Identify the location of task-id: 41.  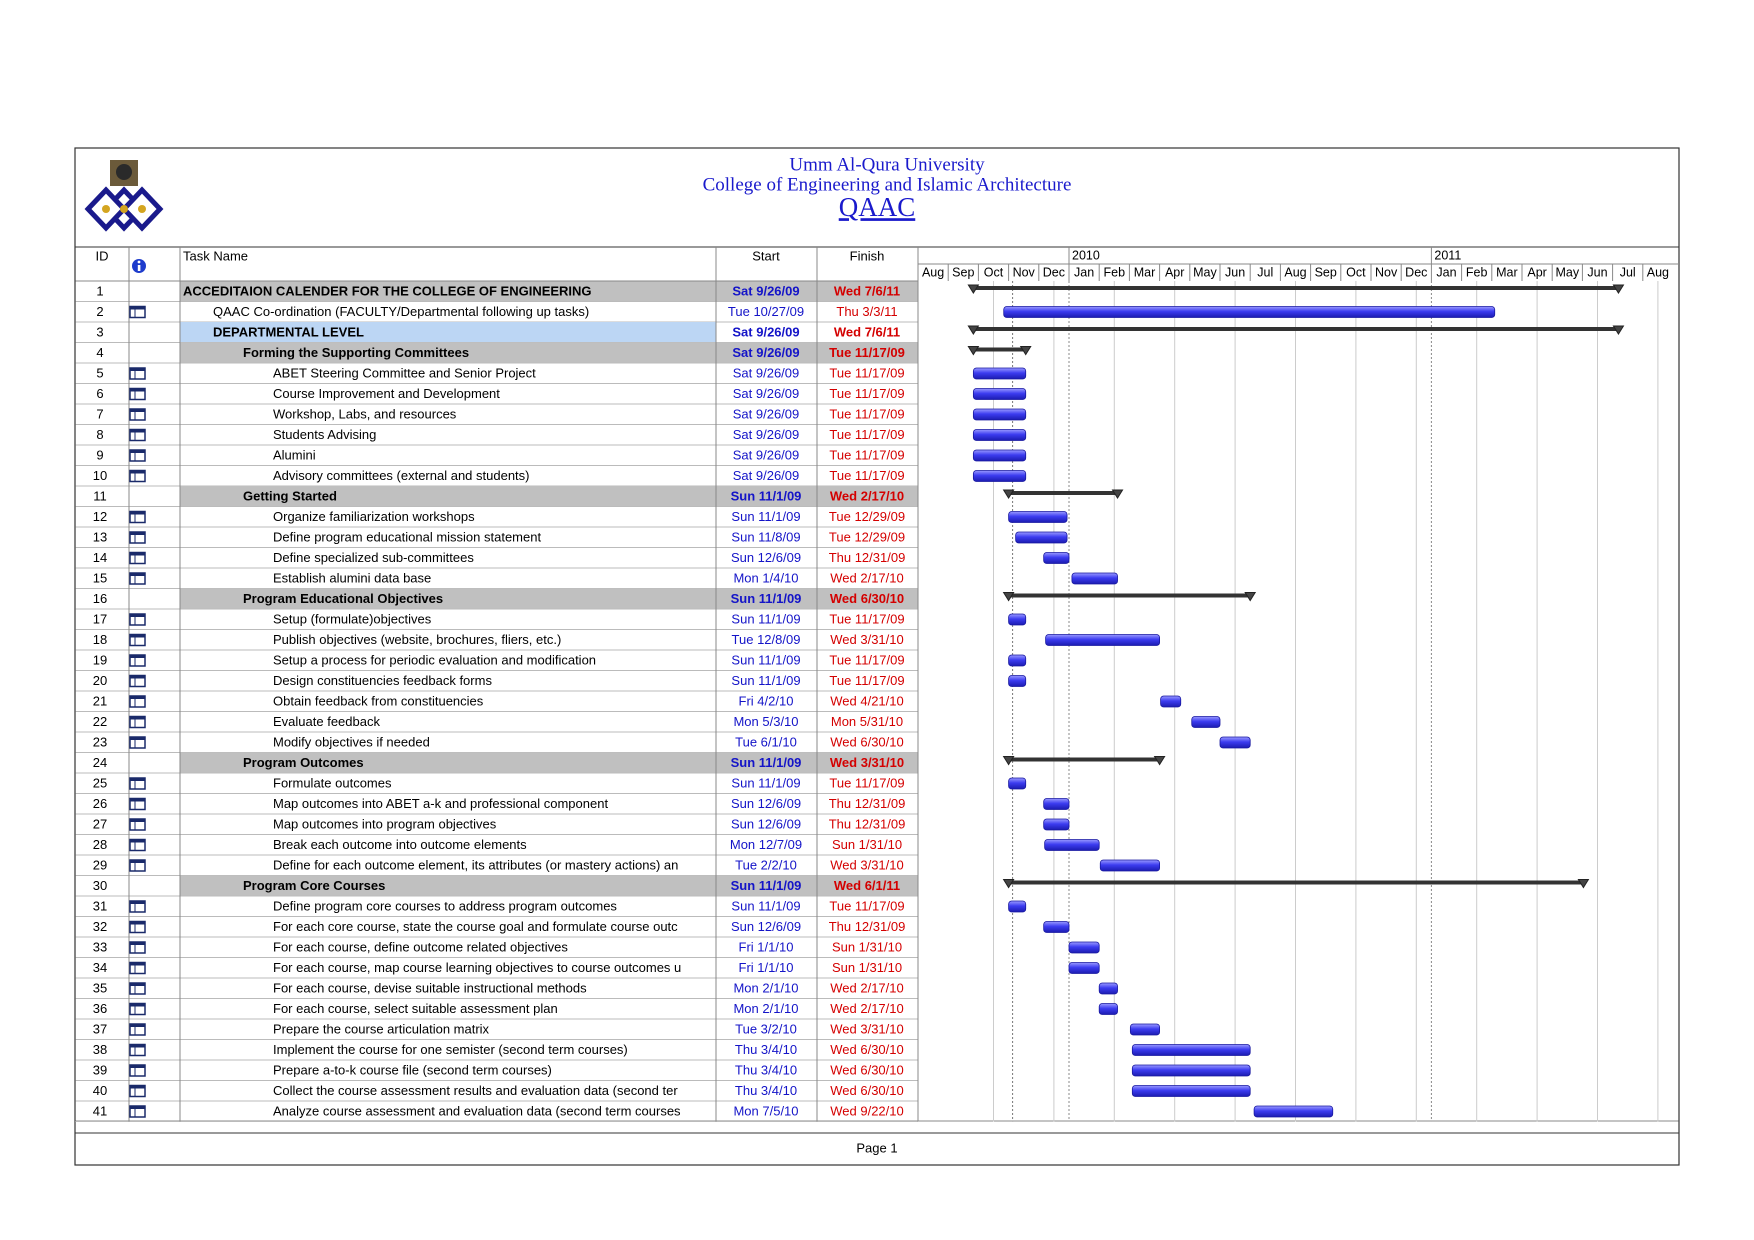
(100, 1111).